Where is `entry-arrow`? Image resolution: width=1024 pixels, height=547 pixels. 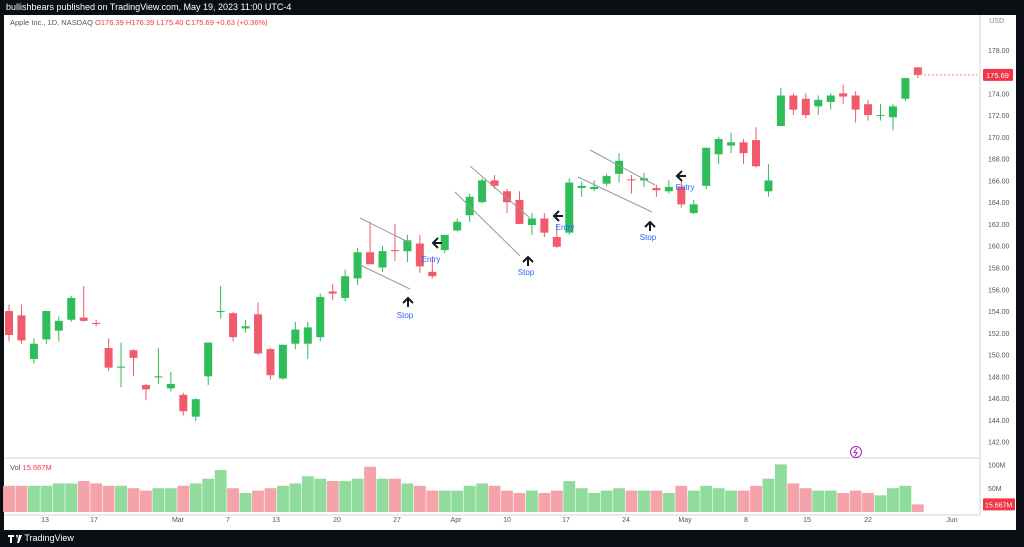
entry-arrow is located at coordinates (557, 216).